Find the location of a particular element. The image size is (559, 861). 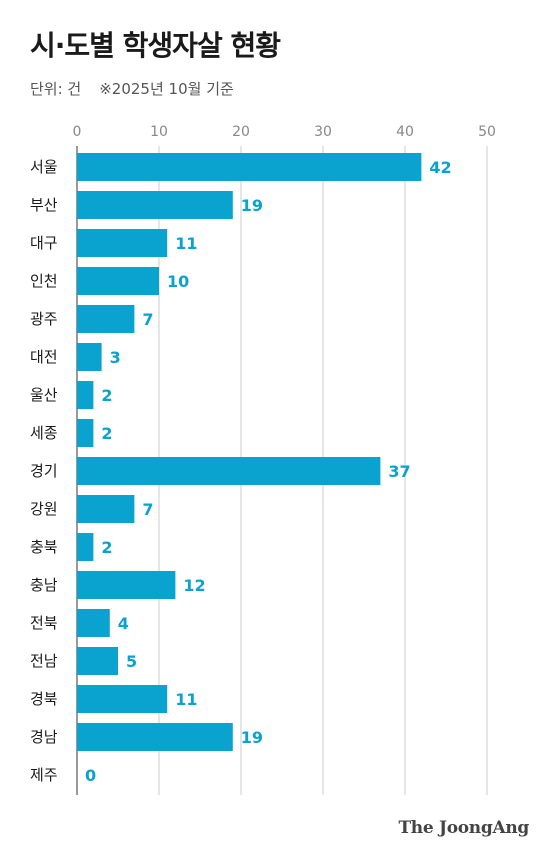

x-tick-label: 20 is located at coordinates (241, 132).